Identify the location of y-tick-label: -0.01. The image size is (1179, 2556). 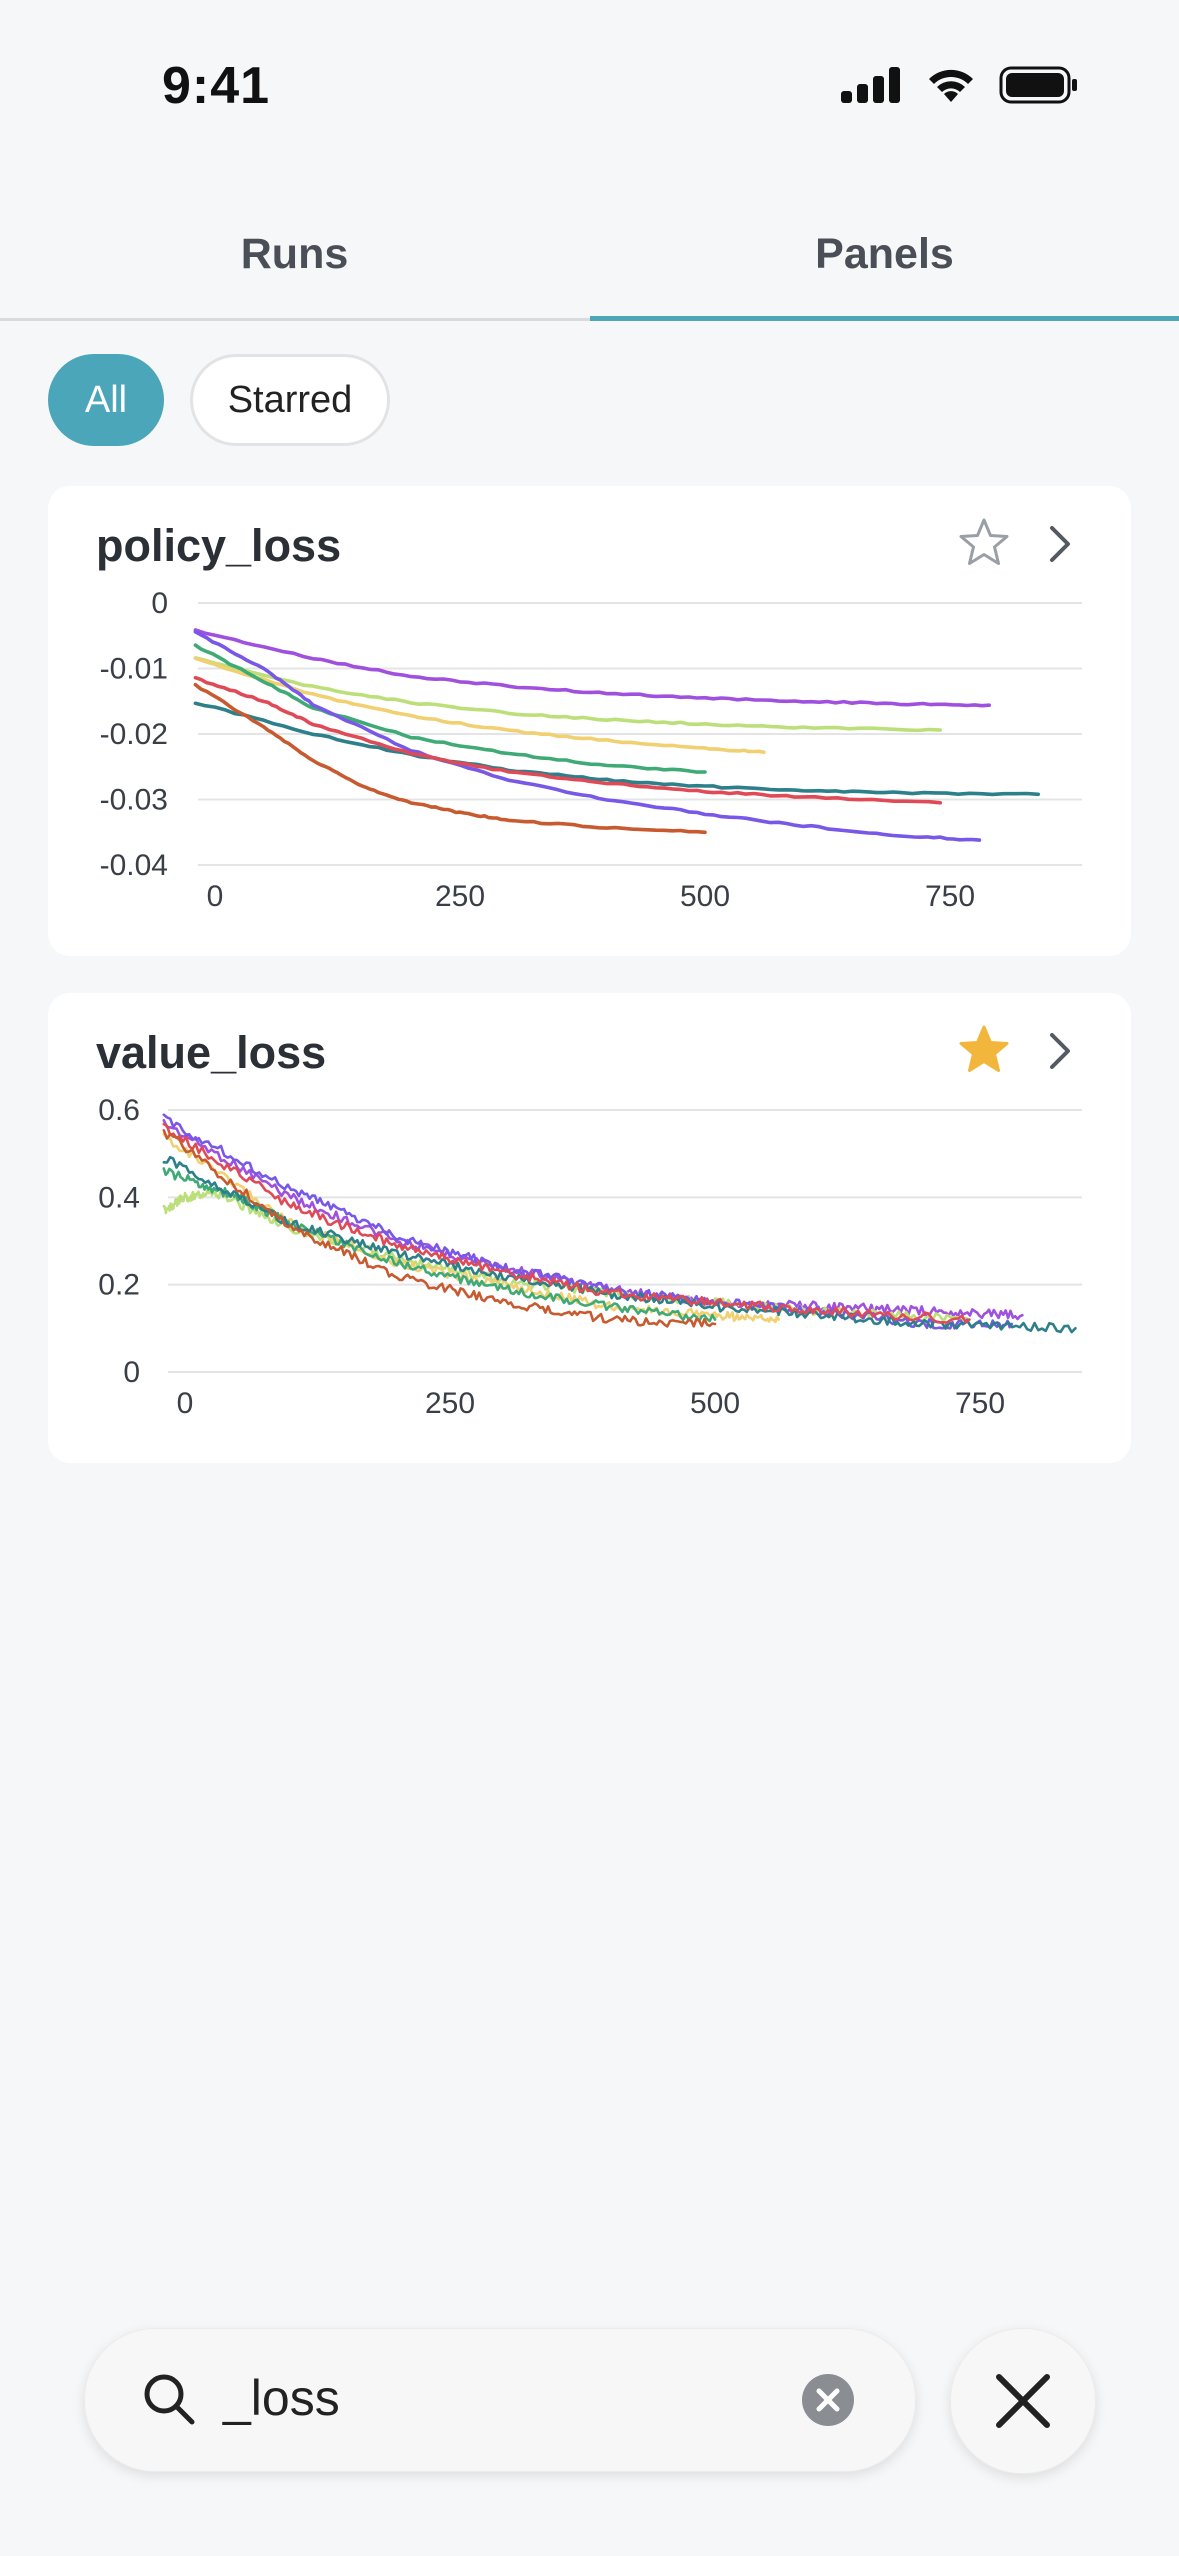
(134, 669).